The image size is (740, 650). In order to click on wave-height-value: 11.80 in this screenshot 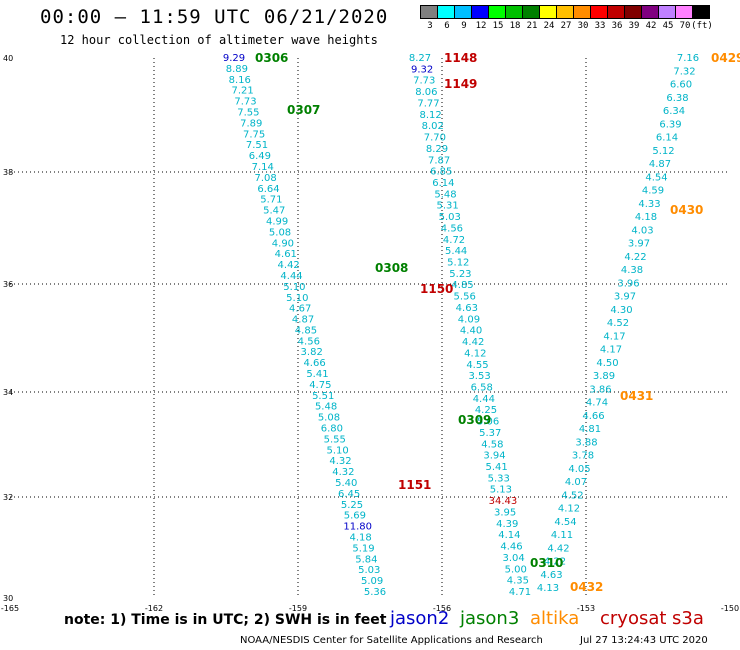, I will do `click(357, 527)`.